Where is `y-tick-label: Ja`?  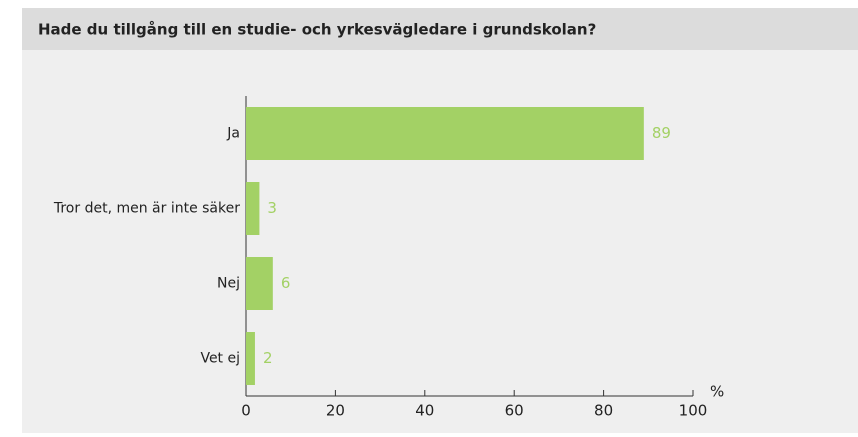 y-tick-label: Ja is located at coordinates (233, 134).